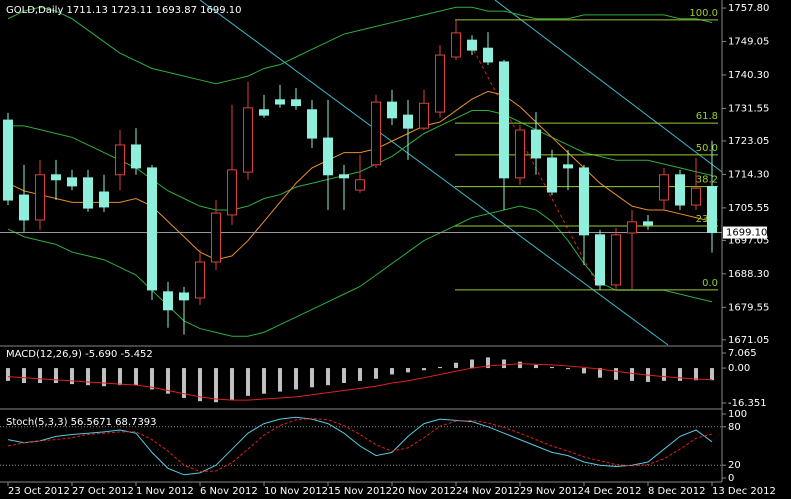 This screenshot has height=499, width=791. Describe the element at coordinates (703, 13) in the screenshot. I see `fib-label: 100.0` at that location.